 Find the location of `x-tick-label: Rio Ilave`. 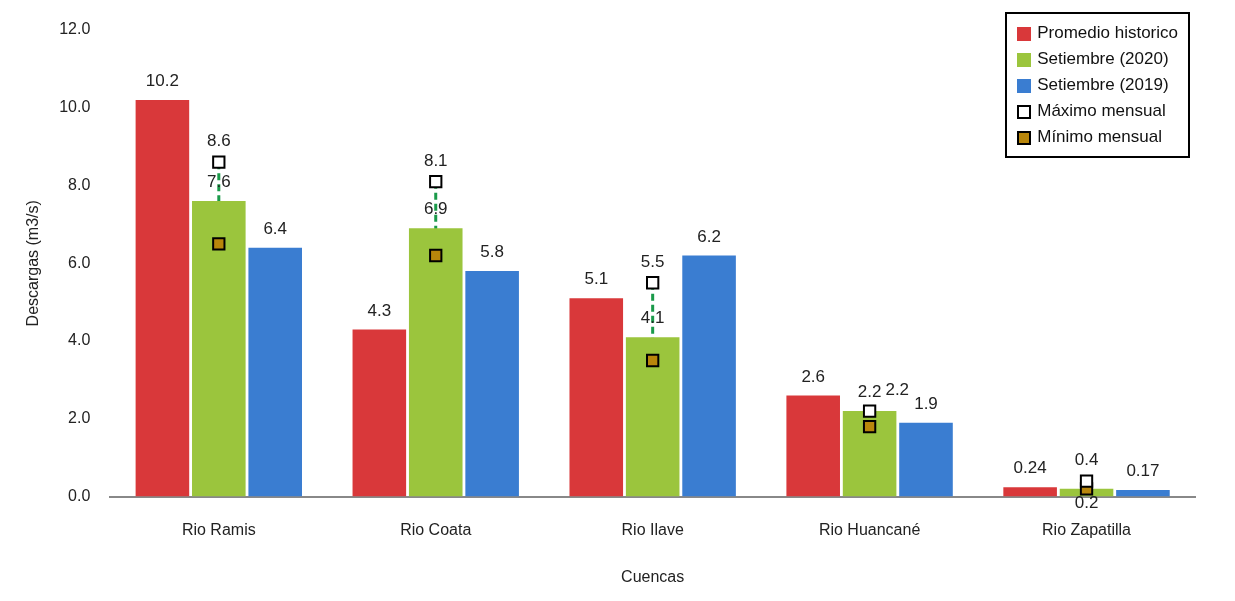

x-tick-label: Rio Ilave is located at coordinates (652, 529).